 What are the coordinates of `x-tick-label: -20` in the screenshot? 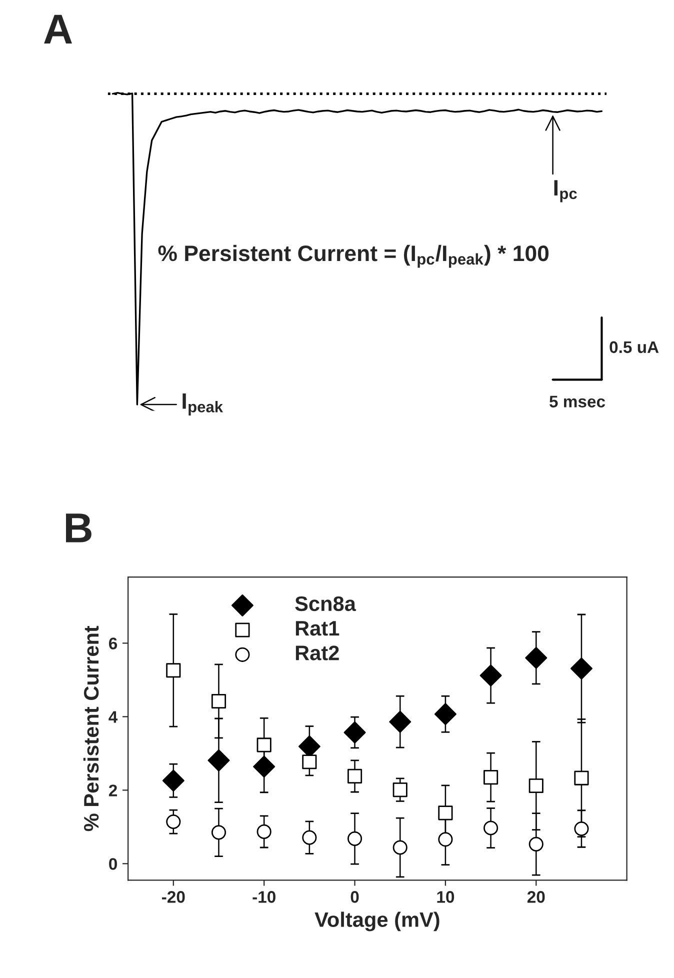 It's located at (173, 897).